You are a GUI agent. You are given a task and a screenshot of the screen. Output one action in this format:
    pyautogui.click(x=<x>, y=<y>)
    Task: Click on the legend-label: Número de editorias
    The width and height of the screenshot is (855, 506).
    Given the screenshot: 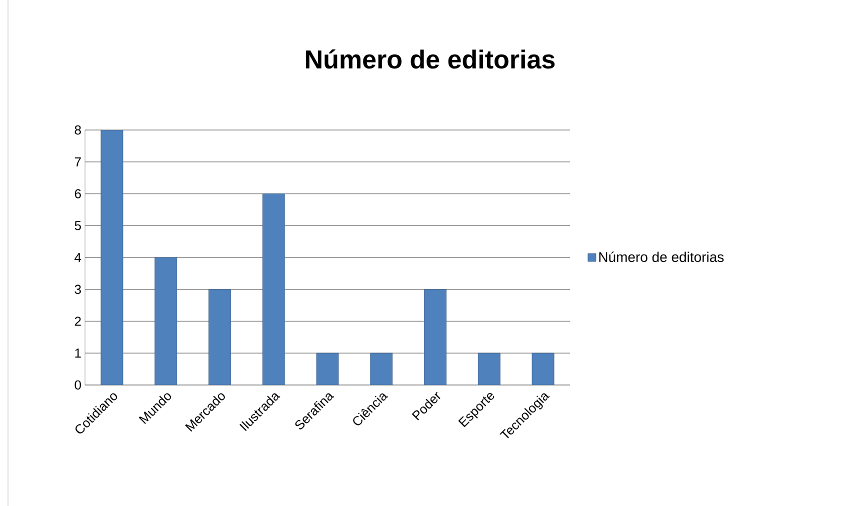 What is the action you would take?
    pyautogui.click(x=661, y=257)
    